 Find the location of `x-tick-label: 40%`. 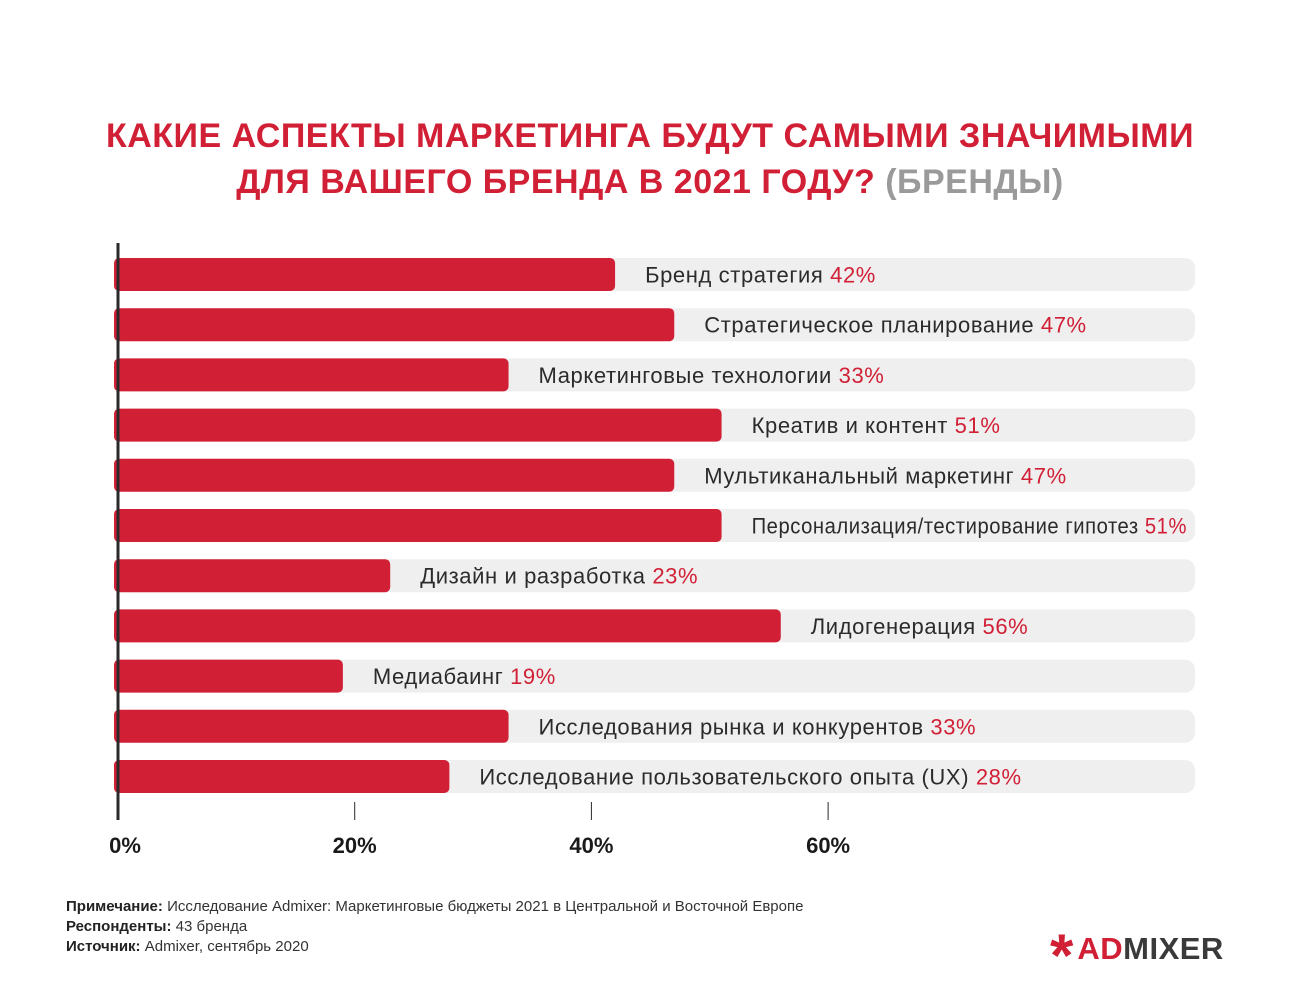

x-tick-label: 40% is located at coordinates (591, 845).